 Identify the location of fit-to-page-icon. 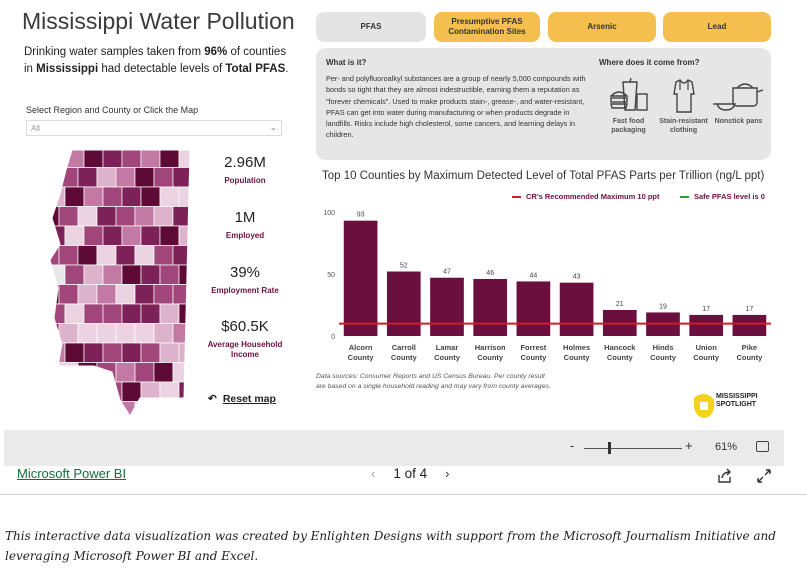
(762, 446).